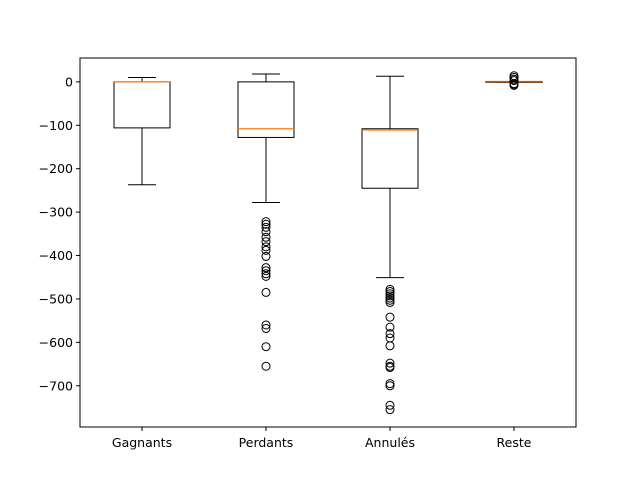  Describe the element at coordinates (56, 212) in the screenshot. I see `y-tick-label: −300` at that location.